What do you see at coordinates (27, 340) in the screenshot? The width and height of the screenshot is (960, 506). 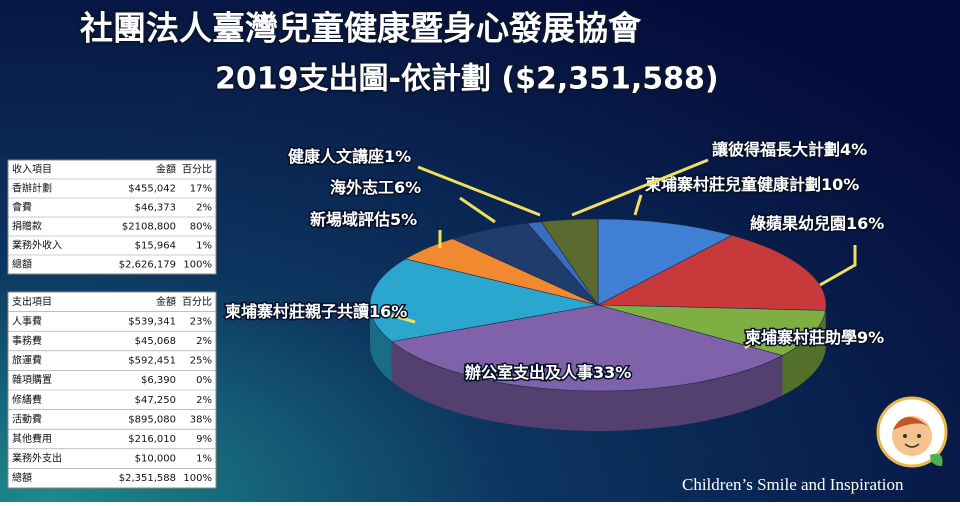 I see `table-cell: 事務費` at bounding box center [27, 340].